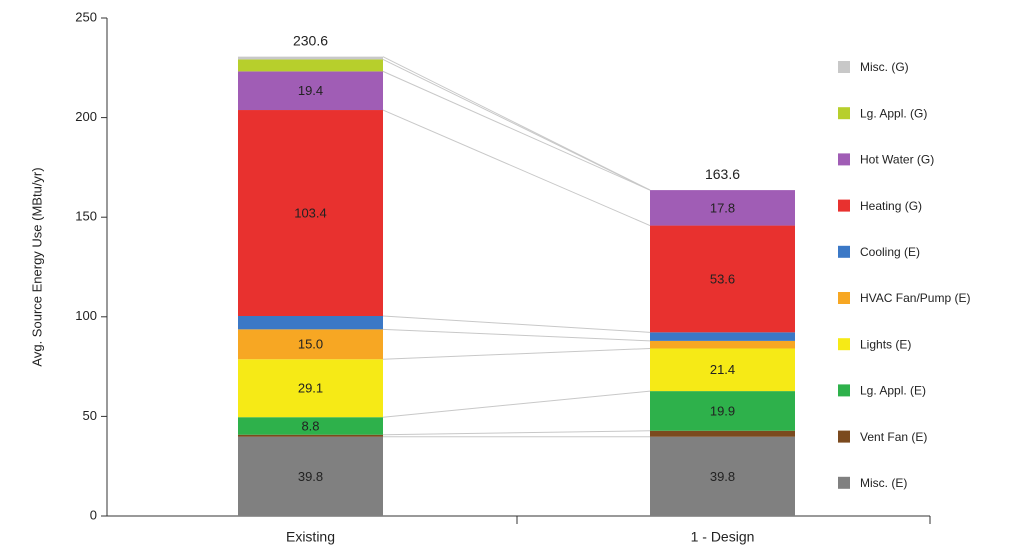  I want to click on y-tick-label: 50, so click(90, 415).